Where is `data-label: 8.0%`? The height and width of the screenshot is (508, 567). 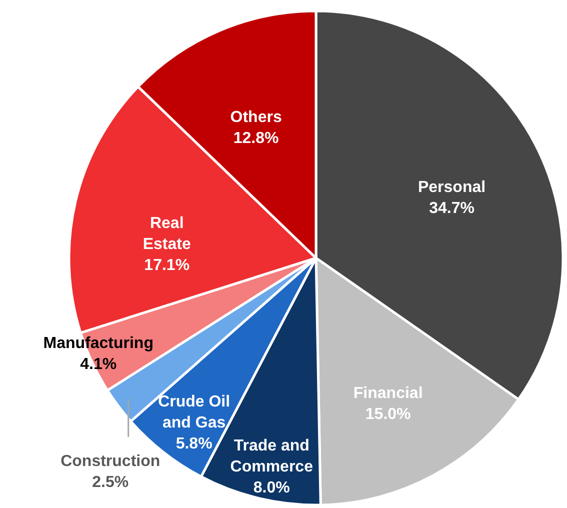 data-label: 8.0% is located at coordinates (271, 487).